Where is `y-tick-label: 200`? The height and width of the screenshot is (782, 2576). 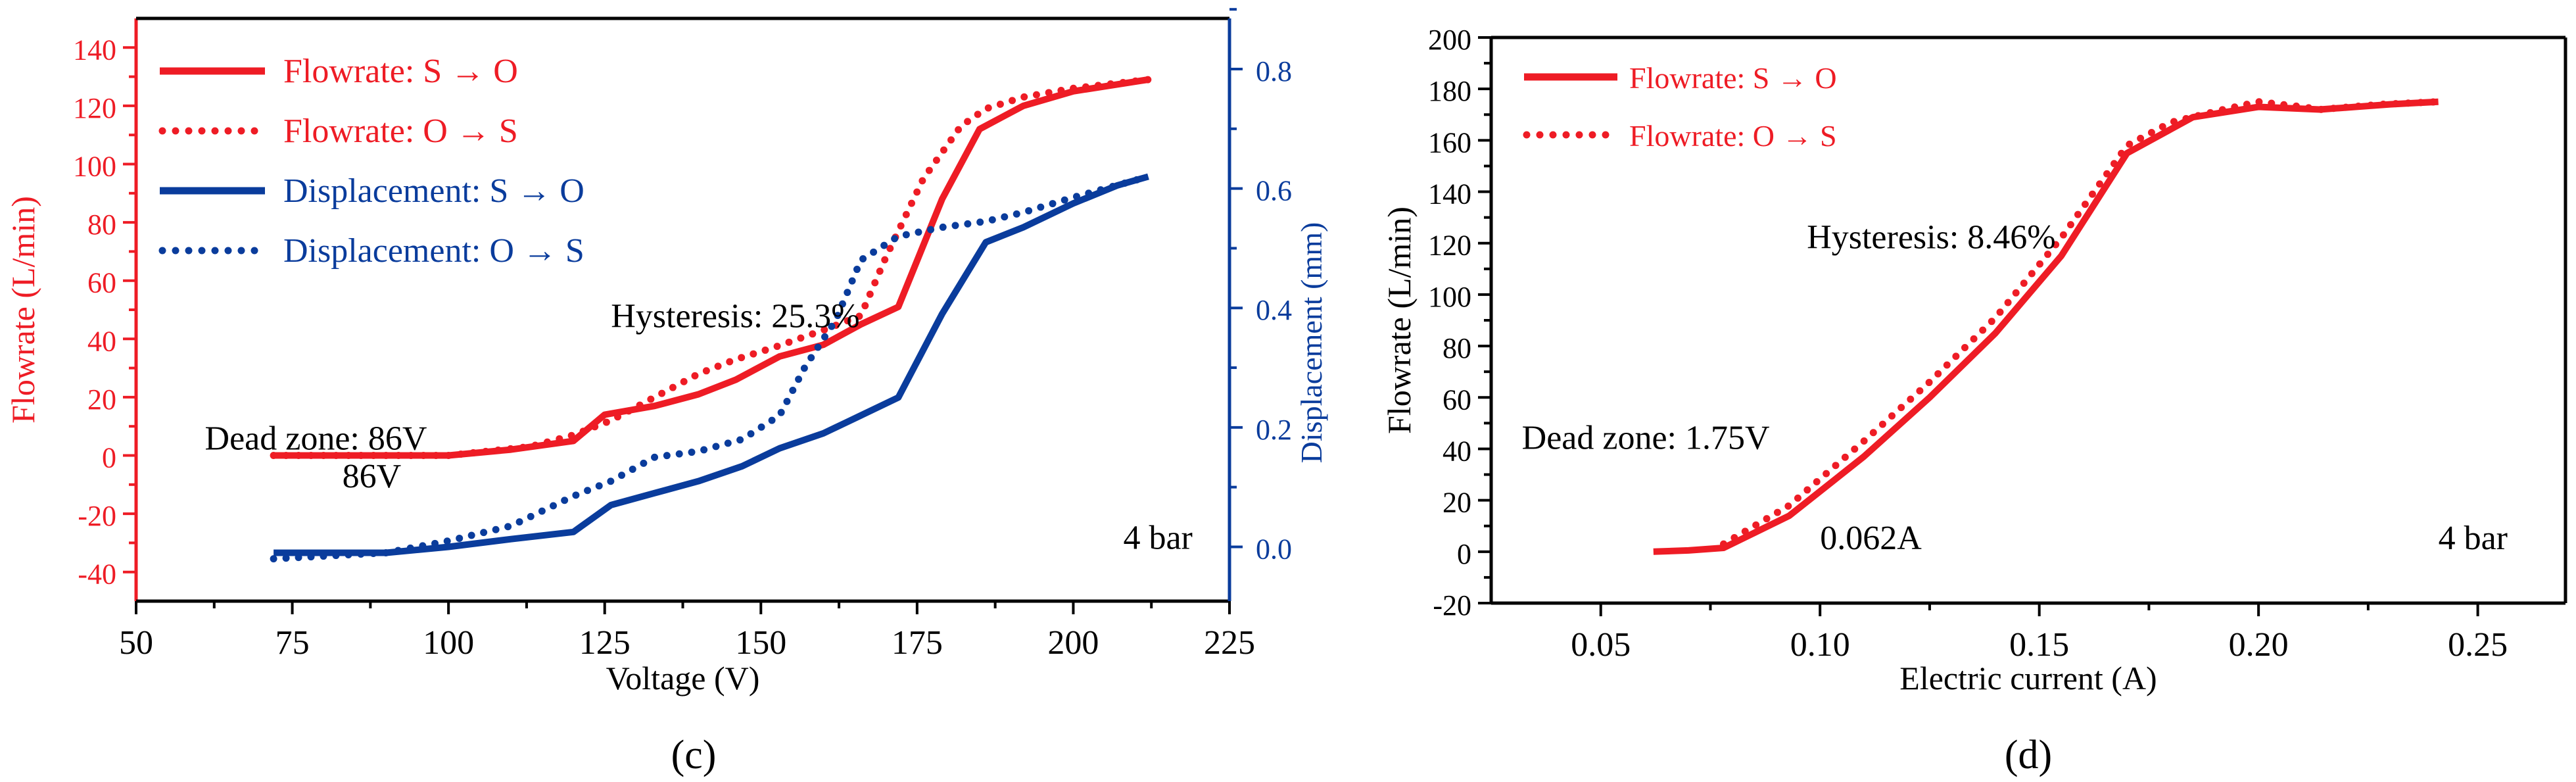
y-tick-label: 200 is located at coordinates (1450, 40).